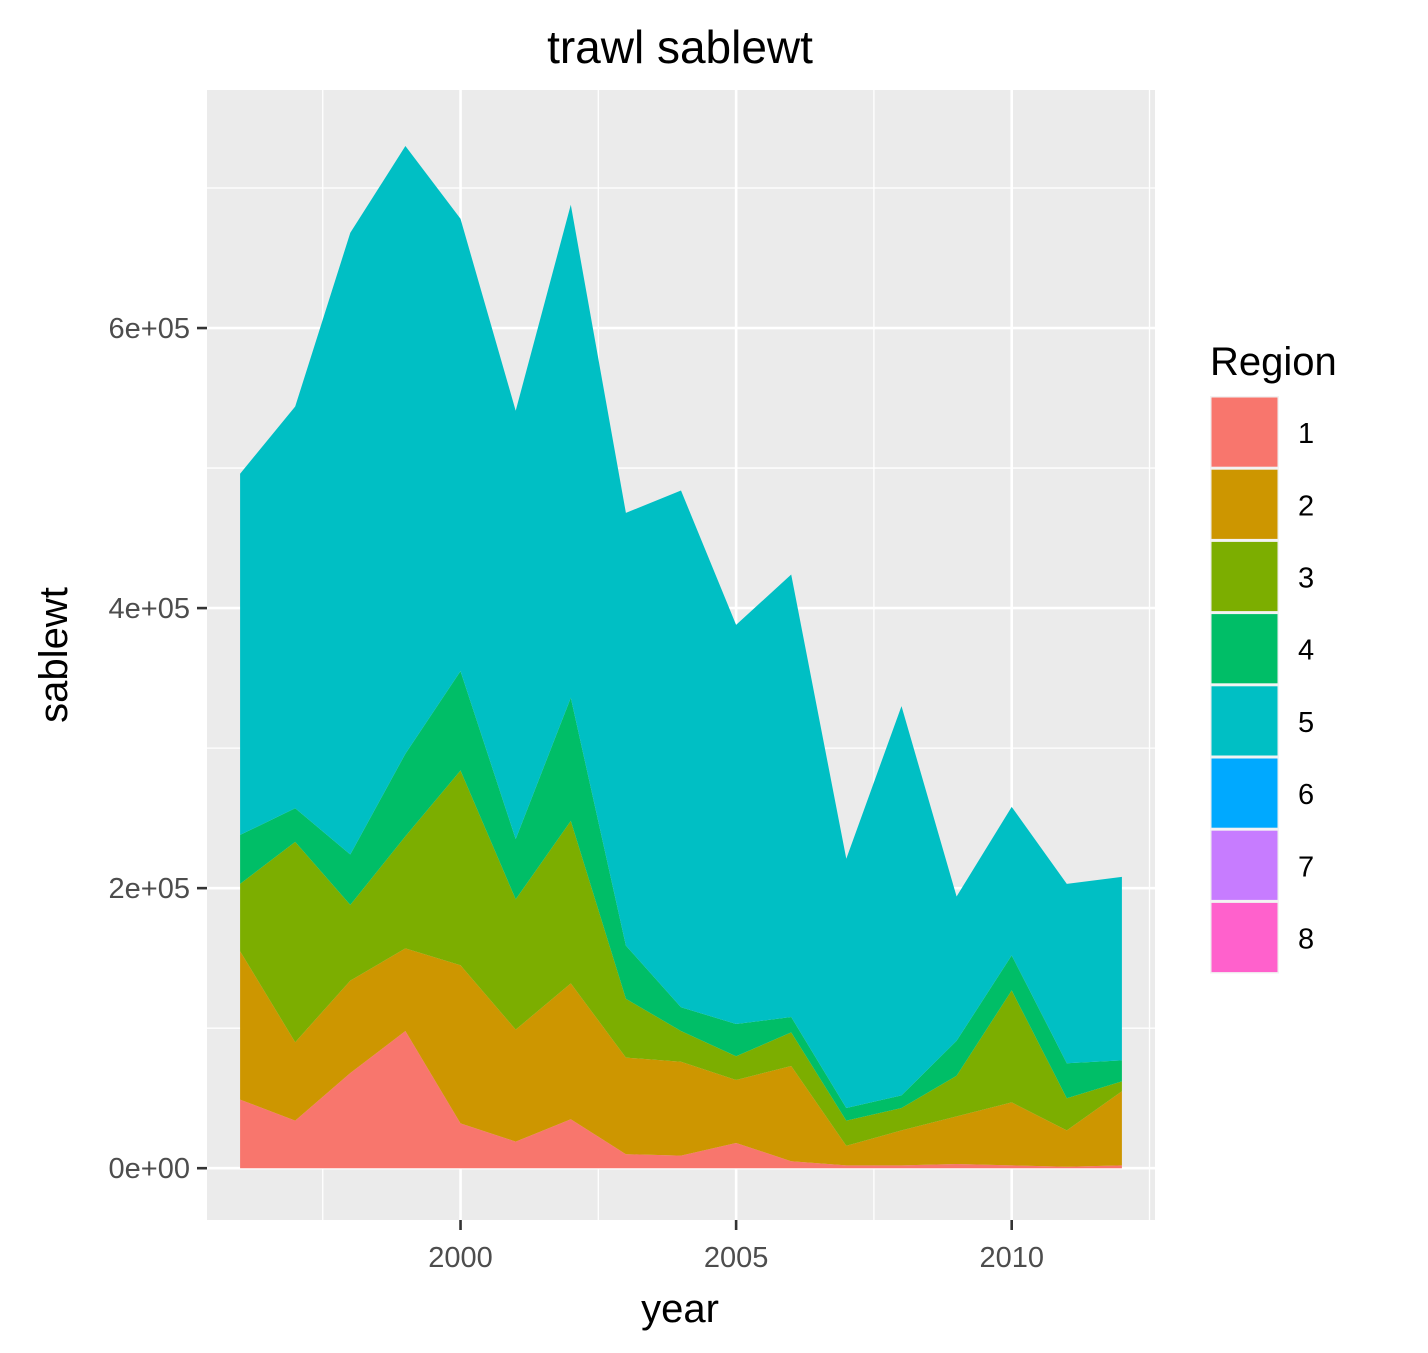  What do you see at coordinates (460, 1258) in the screenshot?
I see `x-tick-label: 2000` at bounding box center [460, 1258].